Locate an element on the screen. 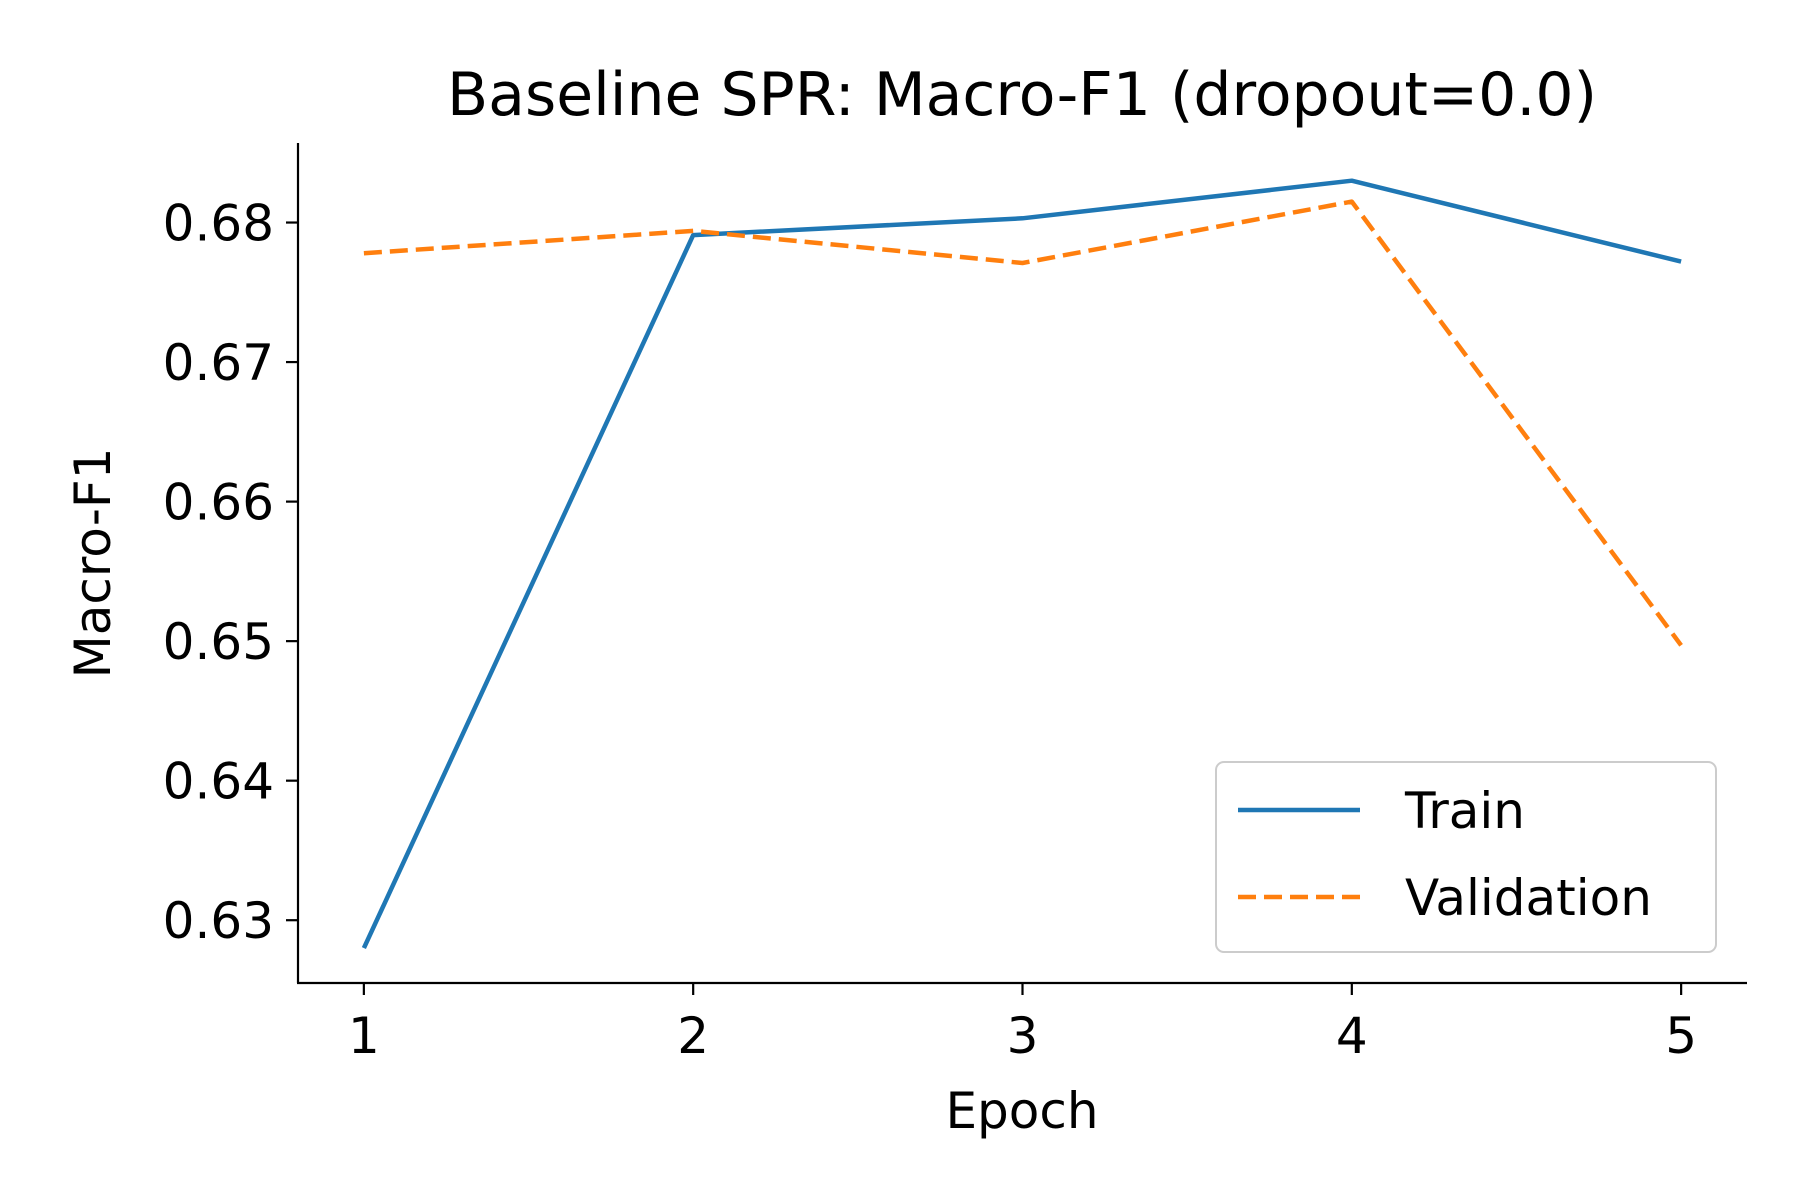  y-axis-label: Macro-F1 is located at coordinates (93, 563).